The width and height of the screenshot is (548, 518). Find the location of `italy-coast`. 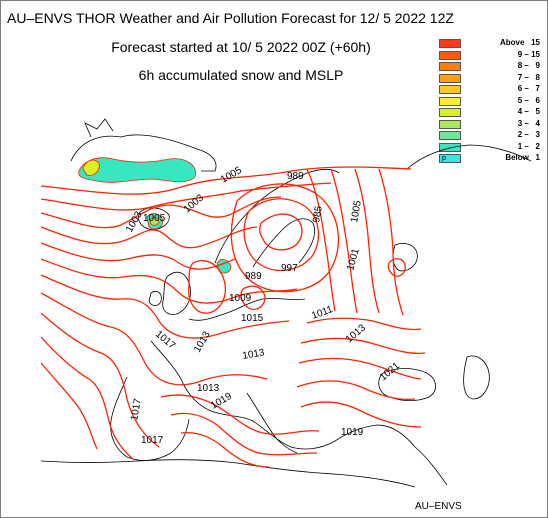

italy-coast is located at coordinates (272, 423).